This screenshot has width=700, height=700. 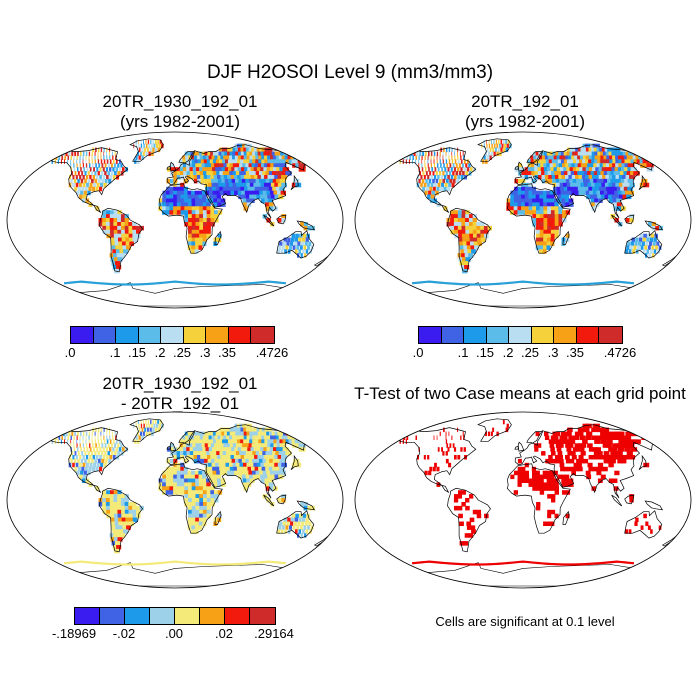 What do you see at coordinates (523, 500) in the screenshot?
I see `map-outline` at bounding box center [523, 500].